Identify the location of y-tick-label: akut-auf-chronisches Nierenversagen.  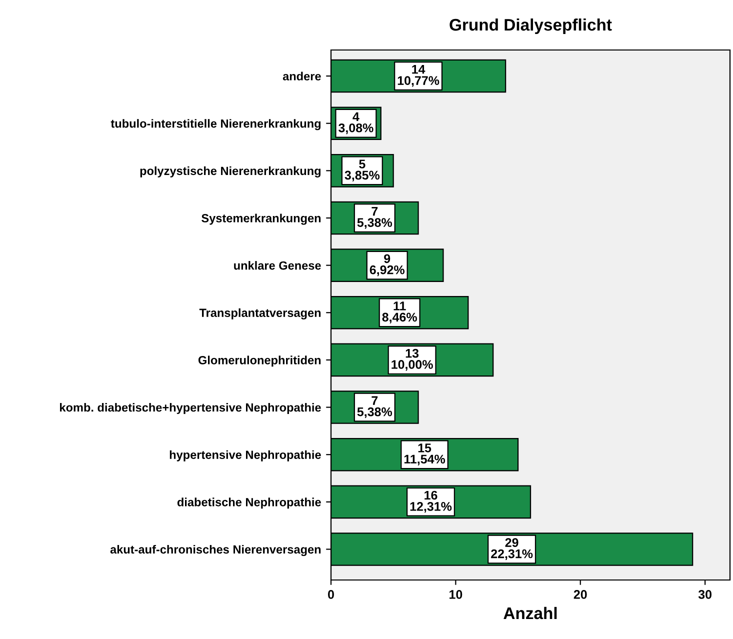
(215, 550).